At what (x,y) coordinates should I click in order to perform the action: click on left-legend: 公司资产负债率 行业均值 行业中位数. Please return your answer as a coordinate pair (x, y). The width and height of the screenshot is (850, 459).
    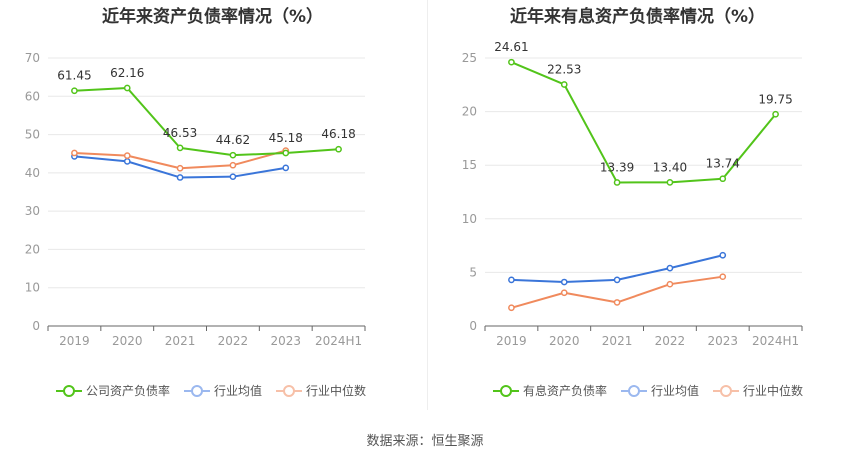
    Looking at the image, I should click on (218, 390).